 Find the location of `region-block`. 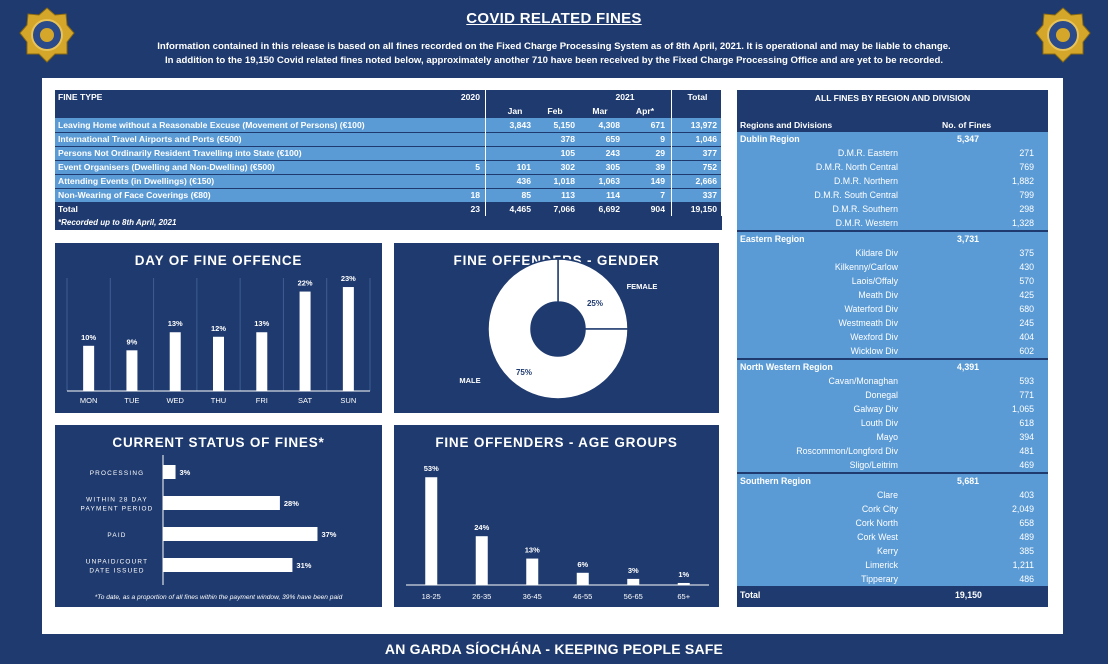

region-block is located at coordinates (892, 416).